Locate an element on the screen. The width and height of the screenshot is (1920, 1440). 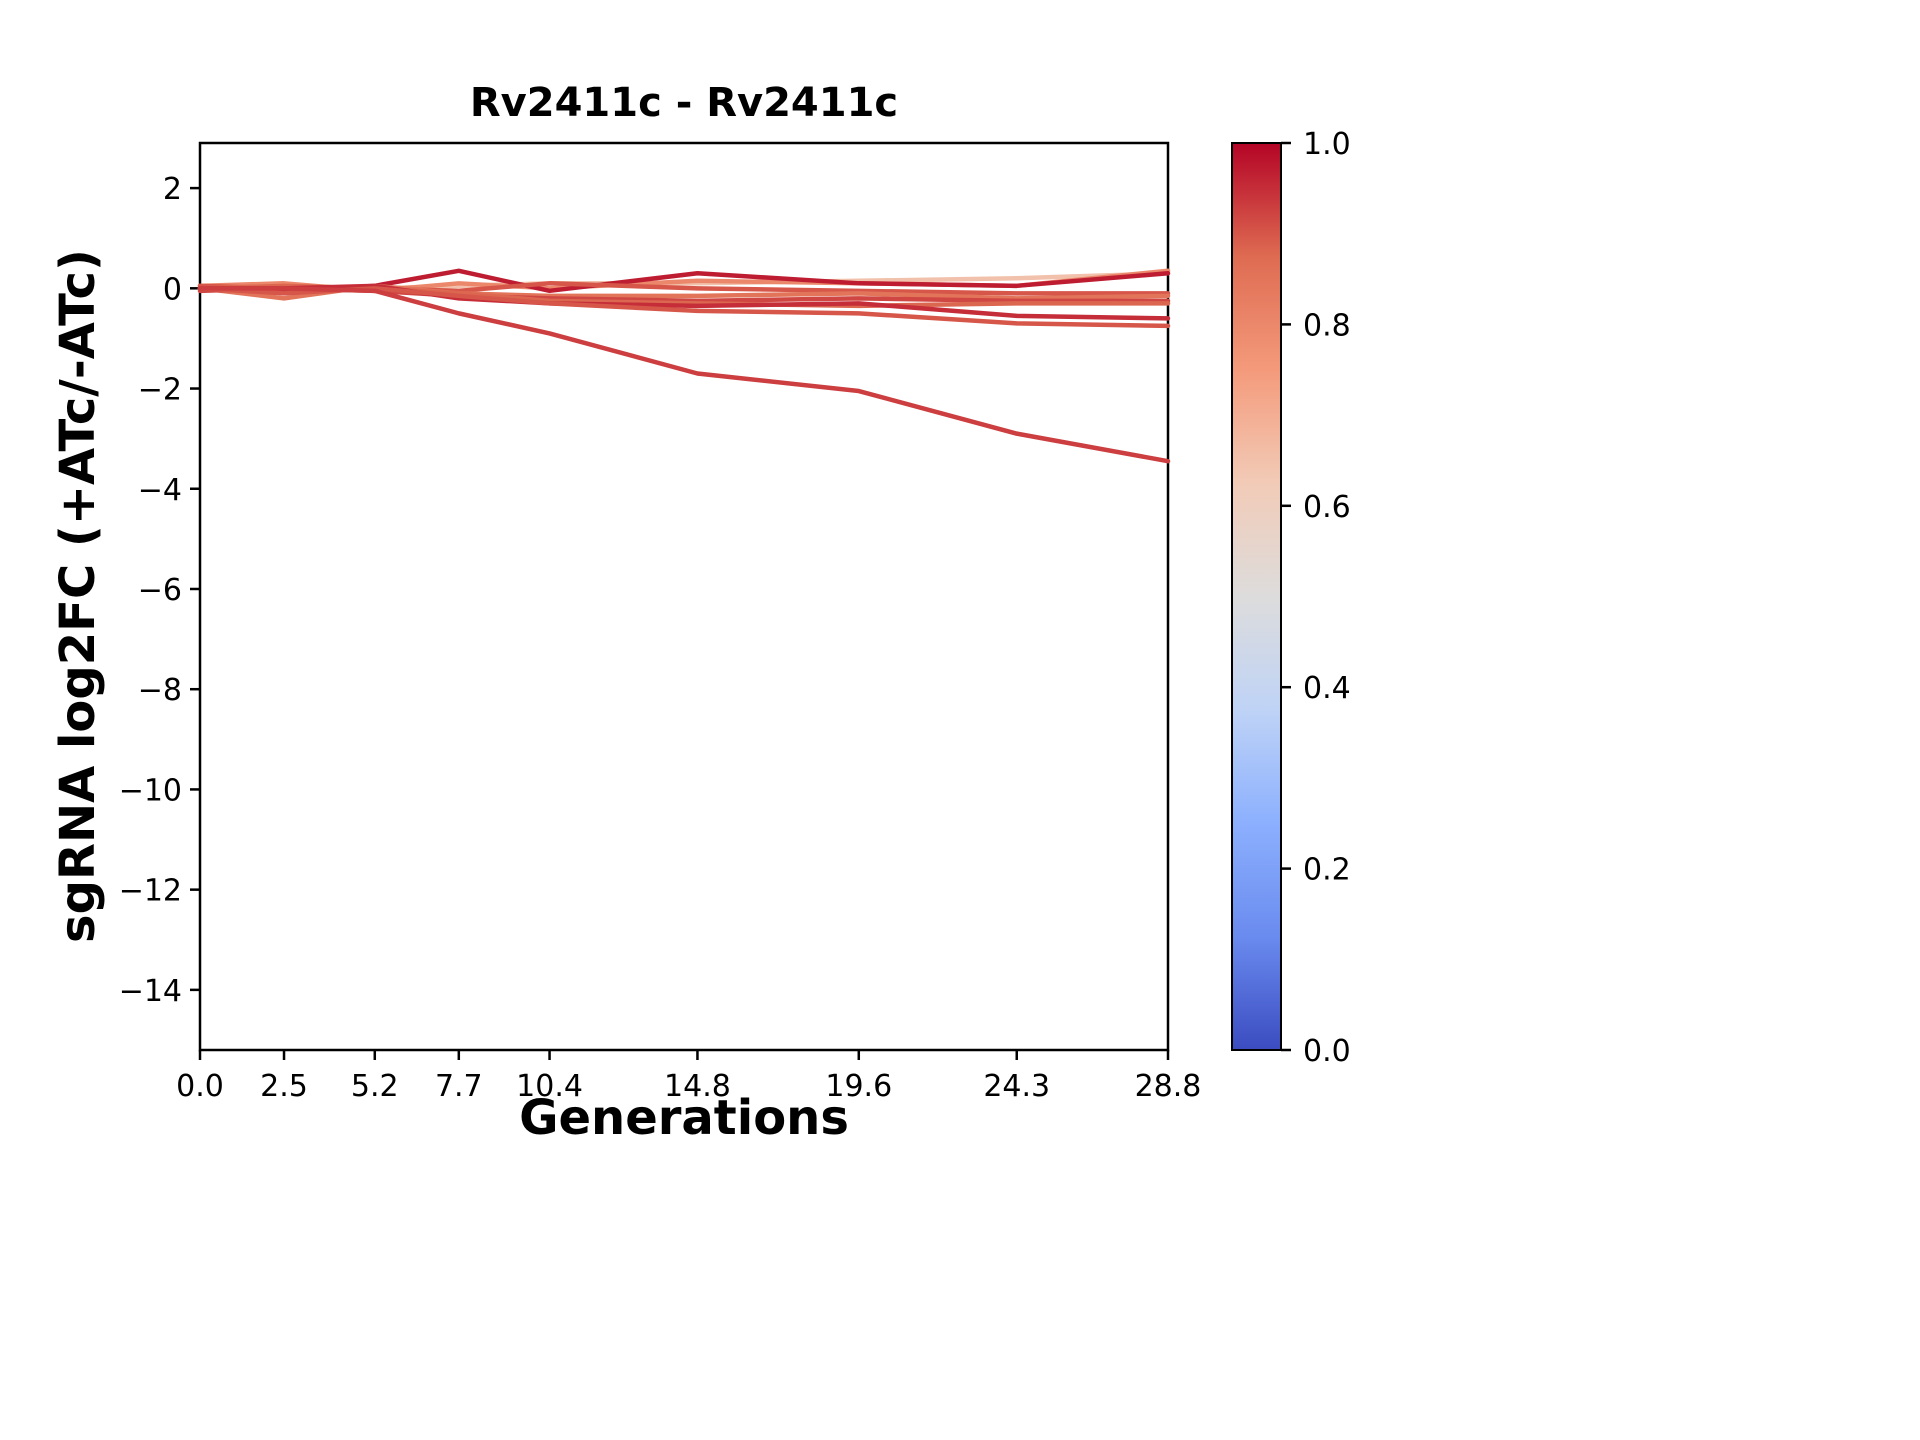
colorbar: 0.0 0.2 0.4 0.6 0.8 1.0 is located at coordinates (1291, 598).